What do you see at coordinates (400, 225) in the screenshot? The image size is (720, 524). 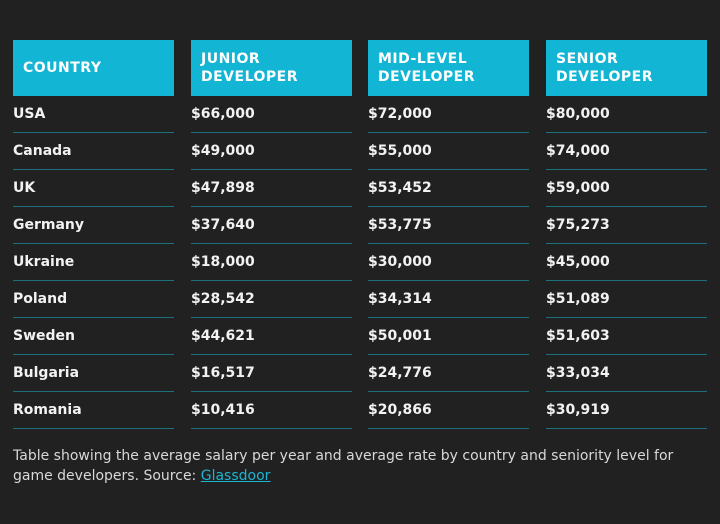 I see `table-cell-text: $53,775` at bounding box center [400, 225].